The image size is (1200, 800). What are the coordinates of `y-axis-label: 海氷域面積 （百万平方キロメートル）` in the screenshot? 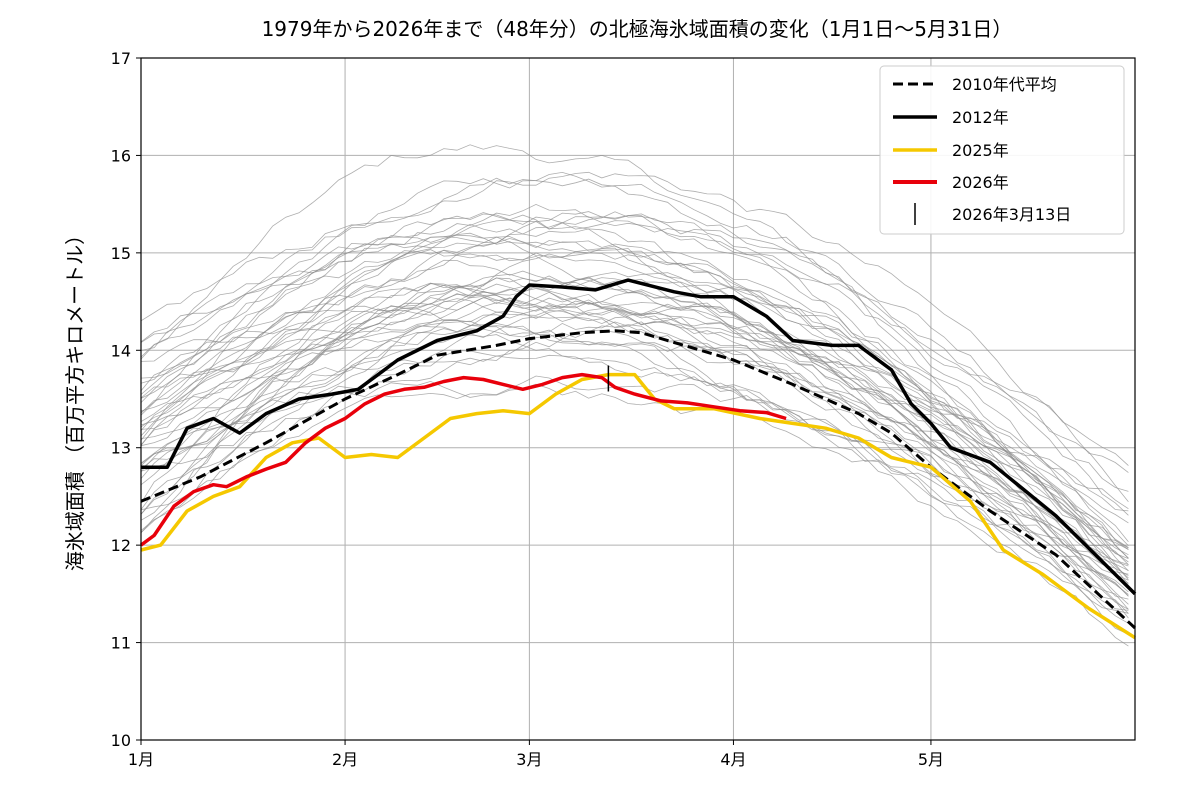 It's located at (75, 398).